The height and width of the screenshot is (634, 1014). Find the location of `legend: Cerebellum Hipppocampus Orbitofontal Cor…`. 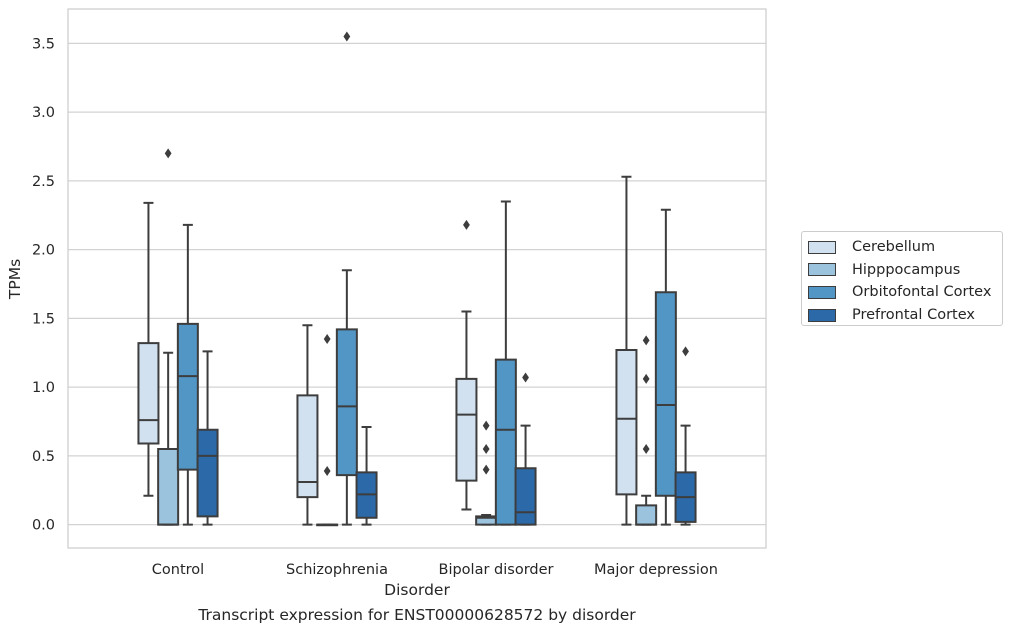

legend: Cerebellum Hipppocampus Orbitofontal Cor… is located at coordinates (902, 278).